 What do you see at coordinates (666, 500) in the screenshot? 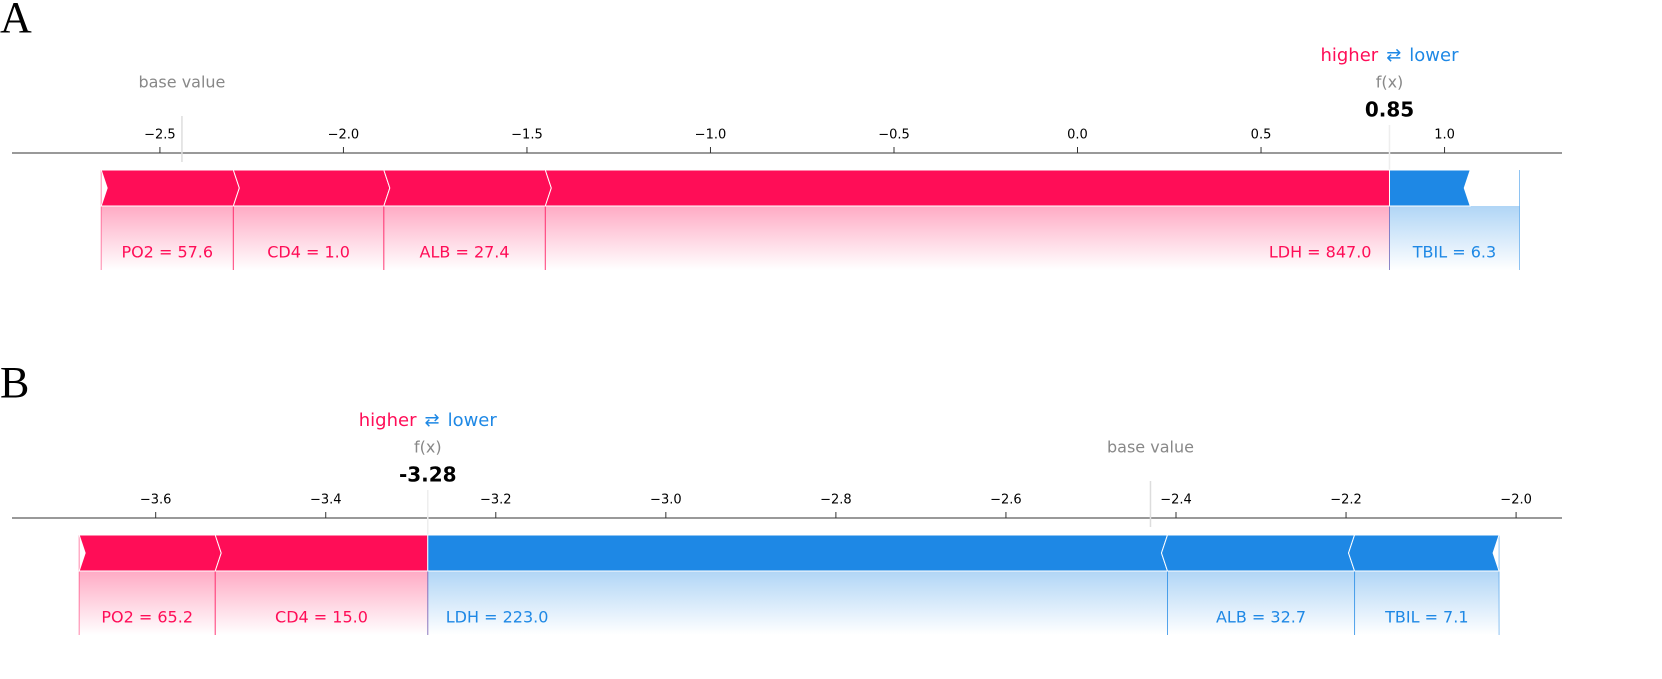
I see `x-tick-label: −3.0` at bounding box center [666, 500].